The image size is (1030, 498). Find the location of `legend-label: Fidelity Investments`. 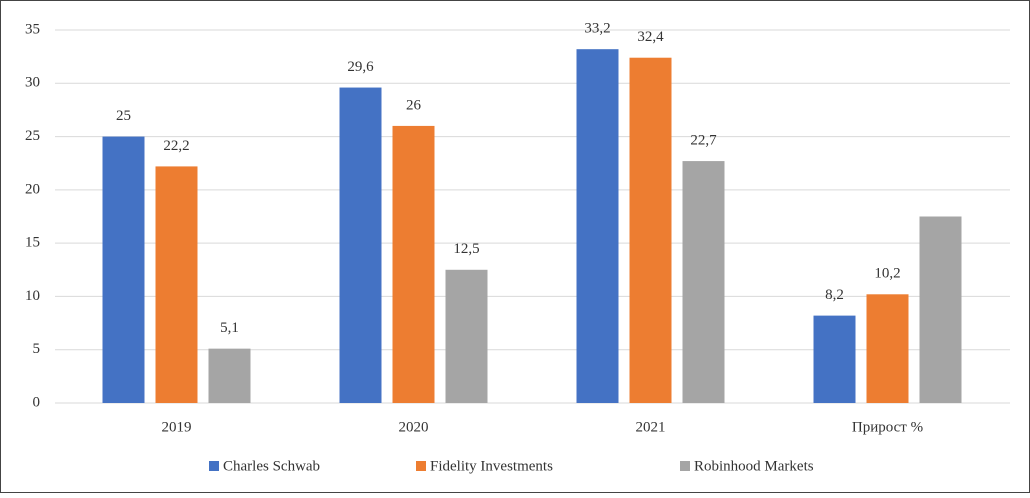

legend-label: Fidelity Investments is located at coordinates (491, 466).